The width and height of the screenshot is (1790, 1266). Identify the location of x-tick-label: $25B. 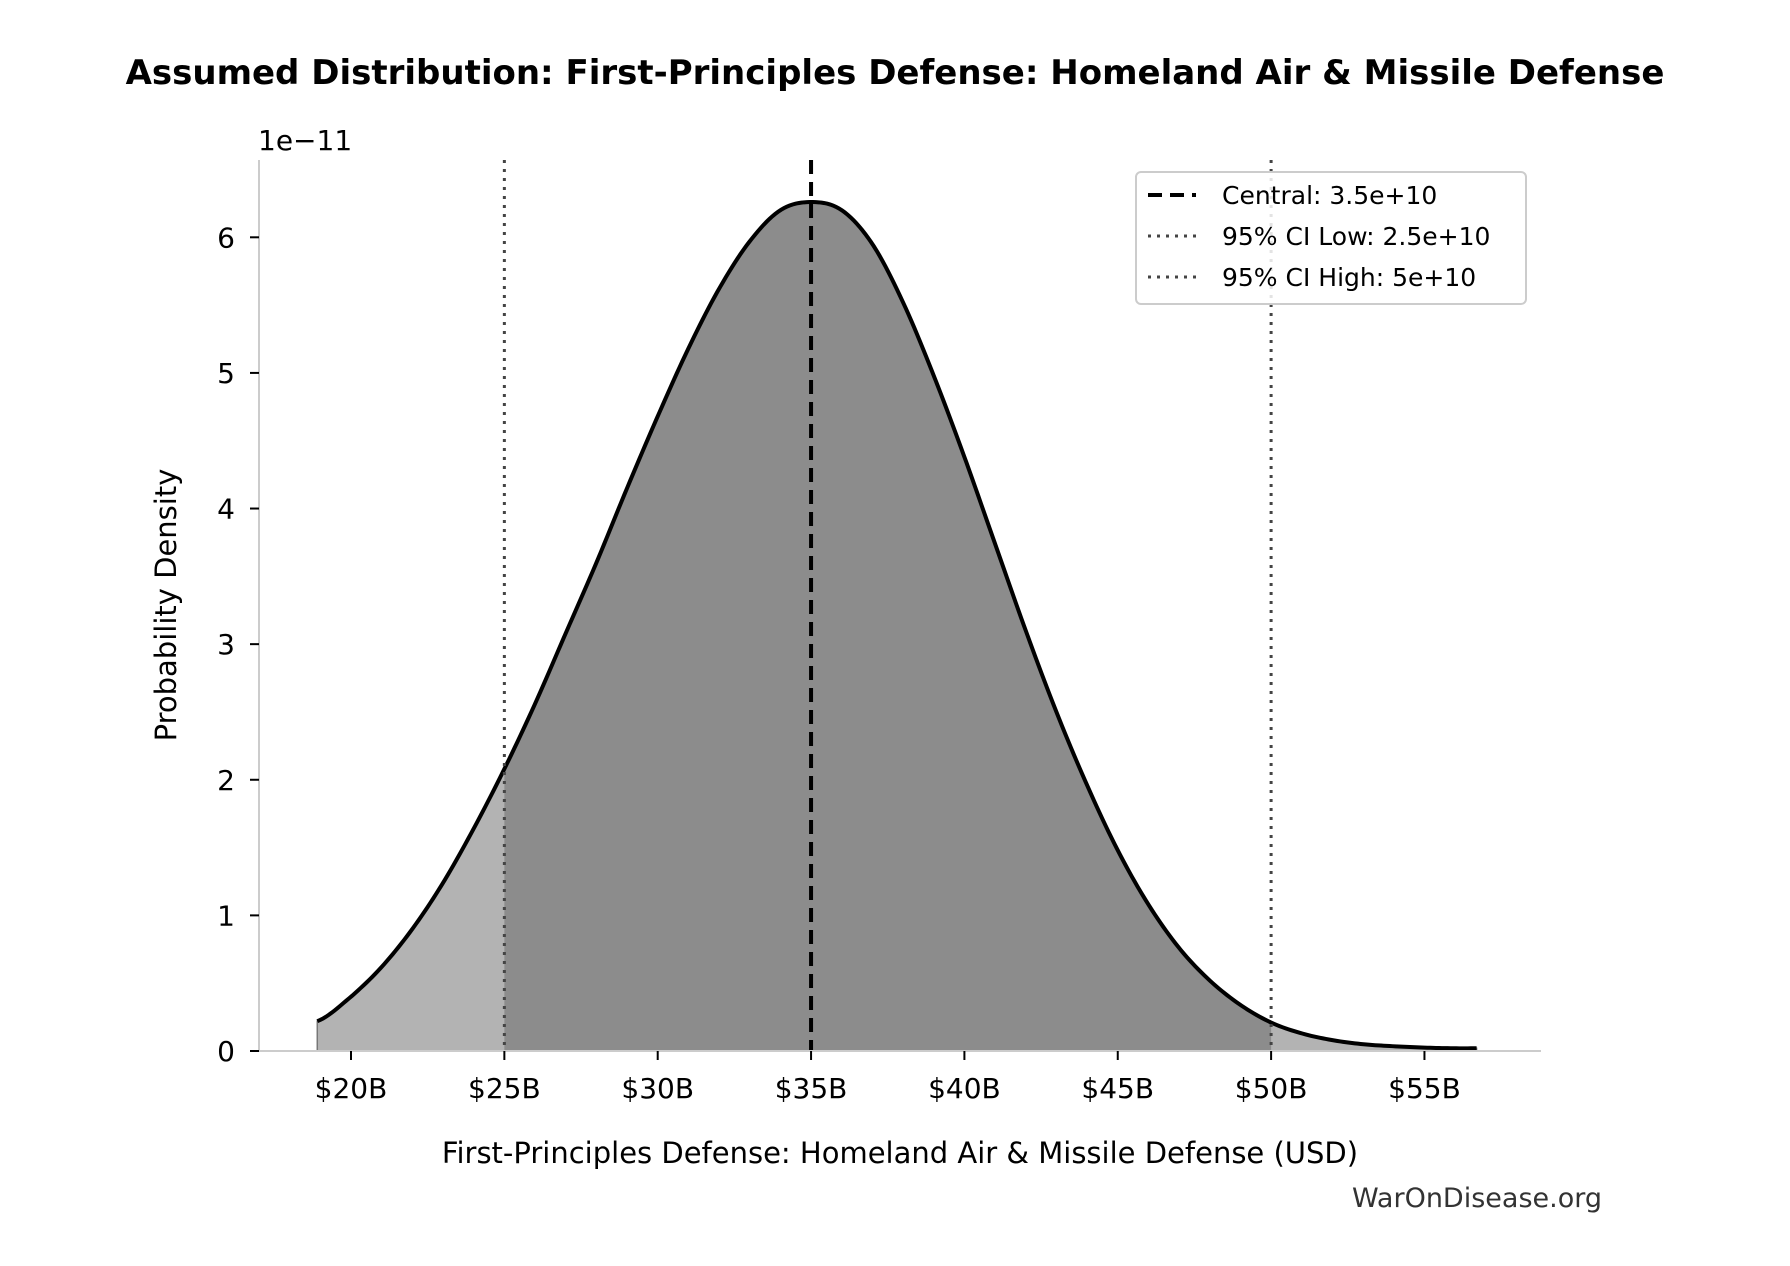
(504, 1088).